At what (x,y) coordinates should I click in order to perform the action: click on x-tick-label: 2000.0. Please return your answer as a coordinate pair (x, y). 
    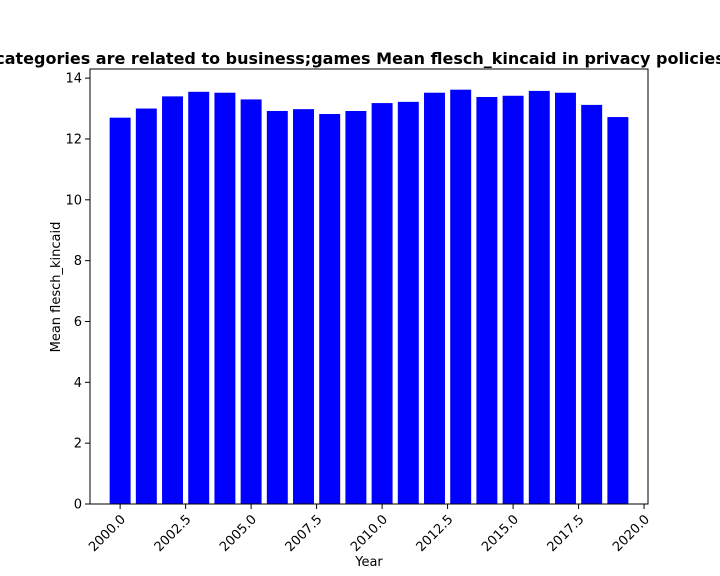
    Looking at the image, I should click on (107, 533).